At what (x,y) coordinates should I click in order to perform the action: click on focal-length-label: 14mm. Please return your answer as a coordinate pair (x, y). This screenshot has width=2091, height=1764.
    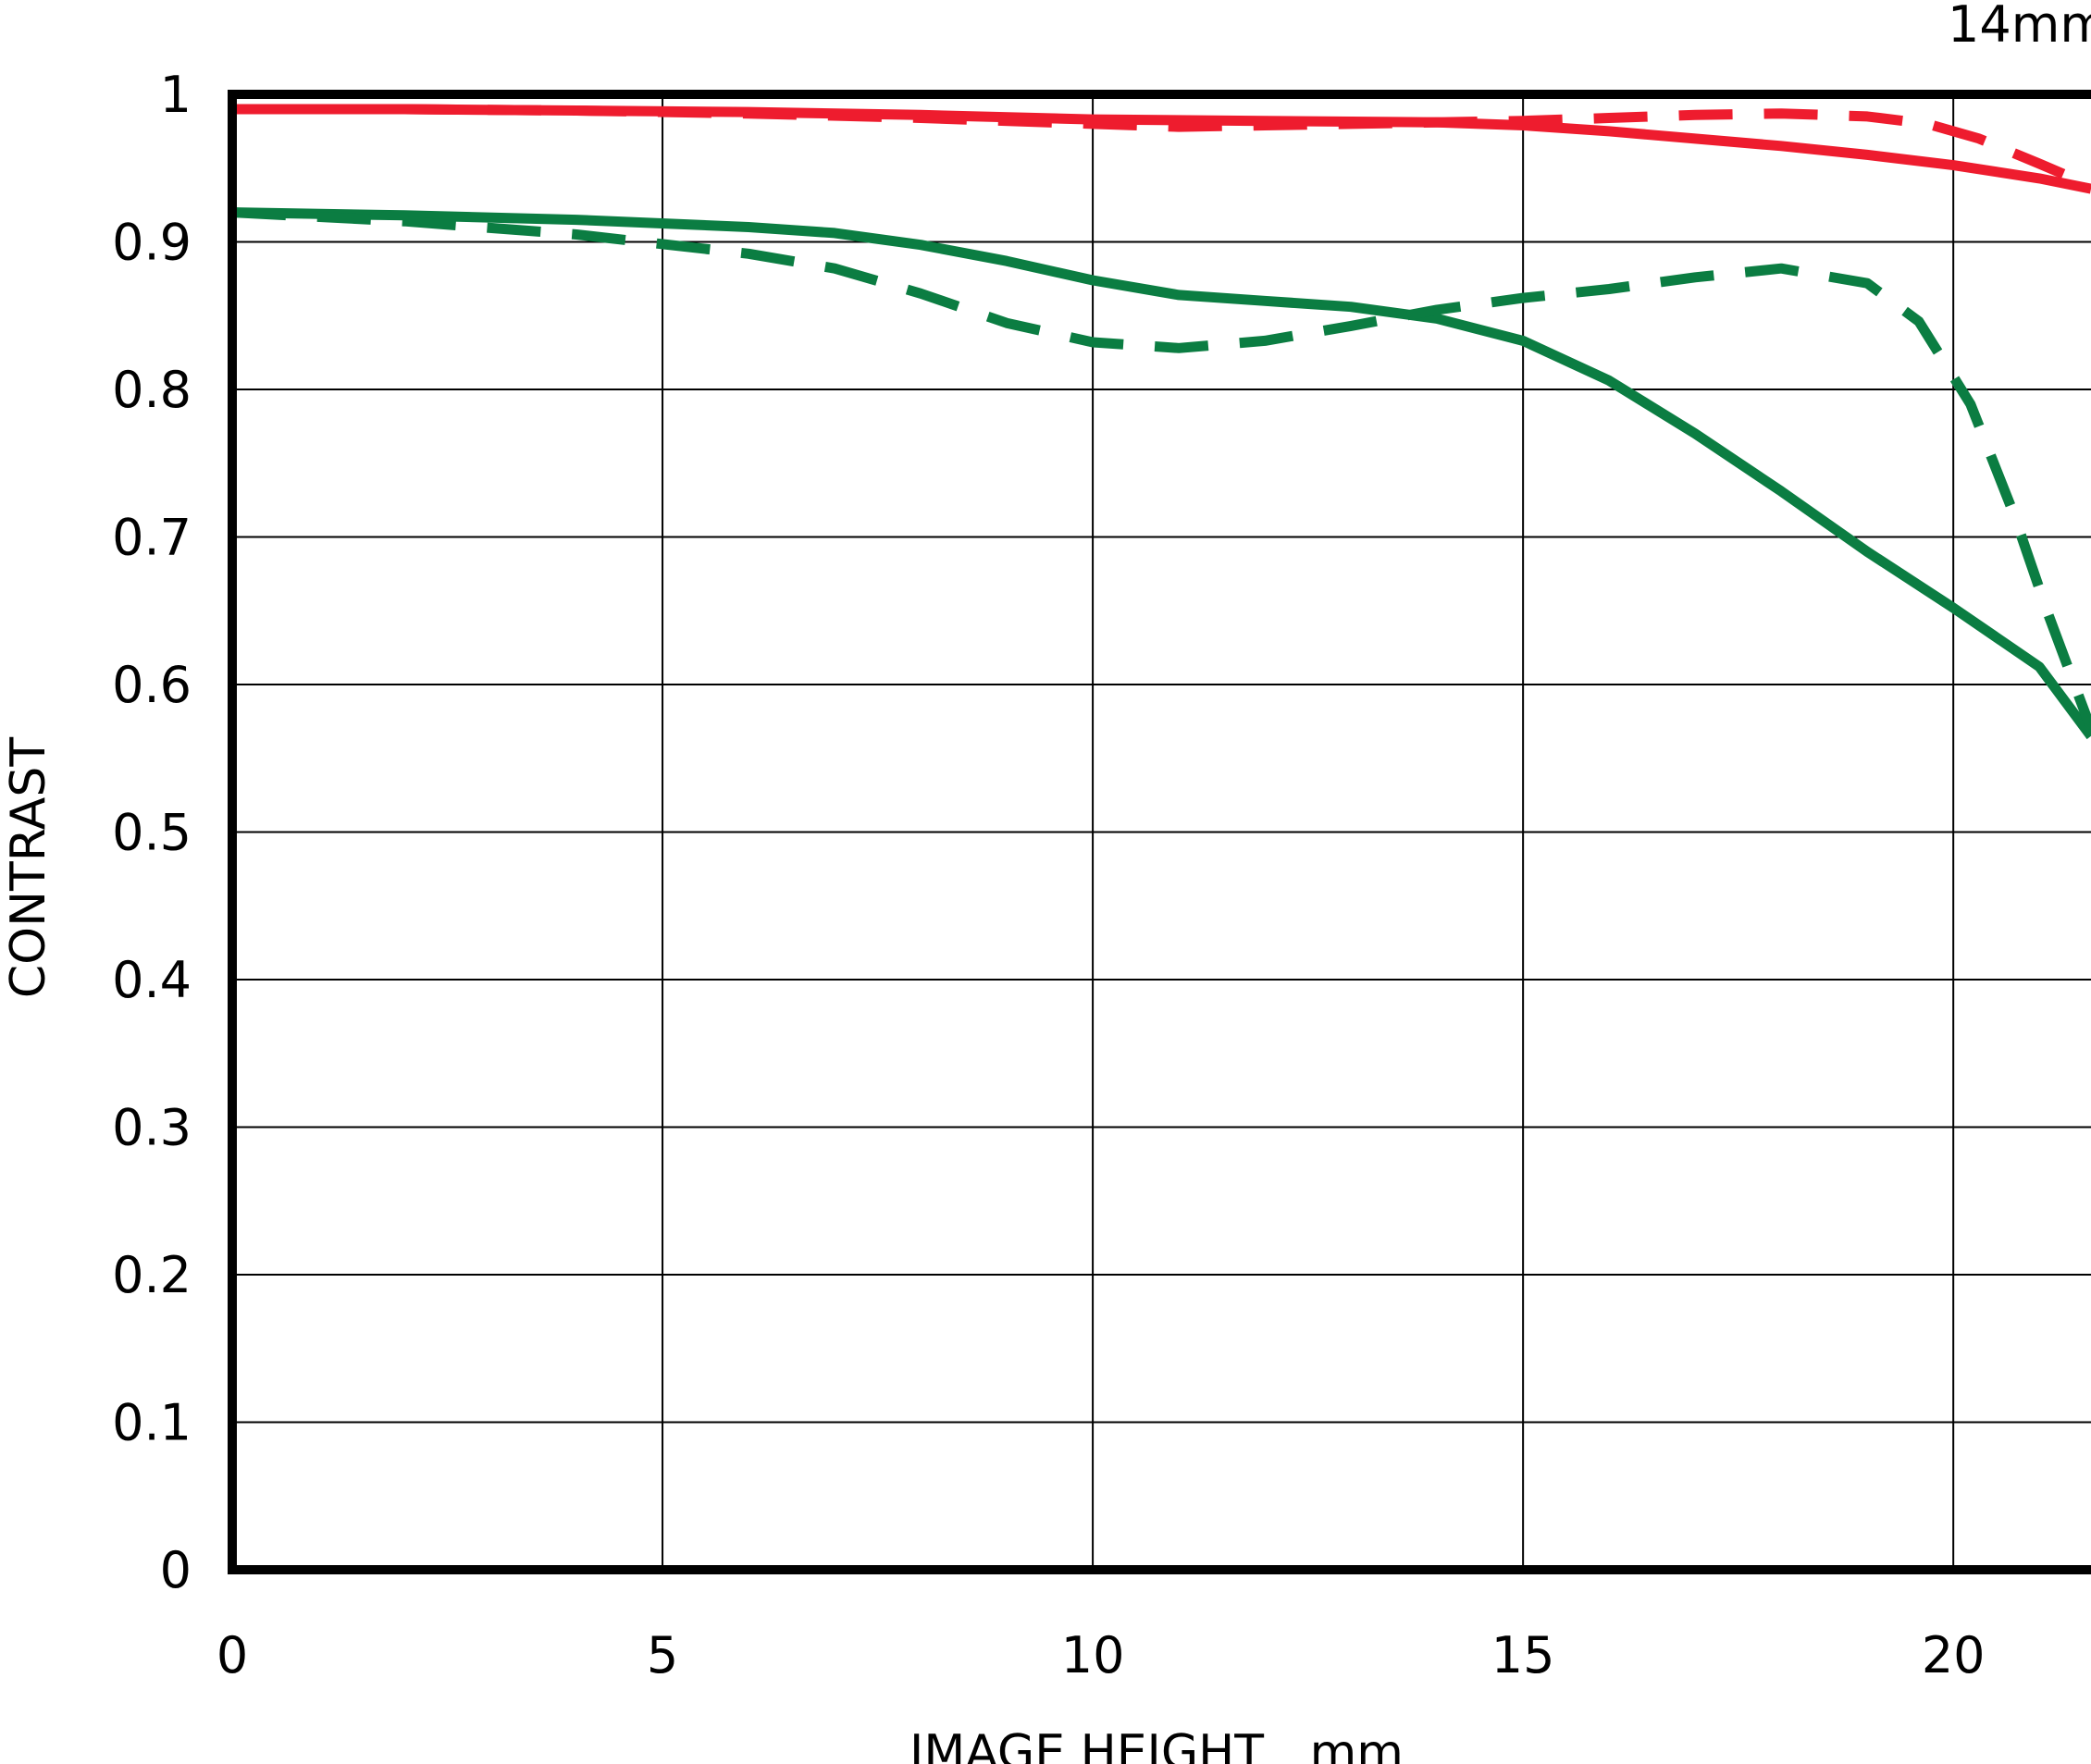
    Looking at the image, I should click on (2019, 27).